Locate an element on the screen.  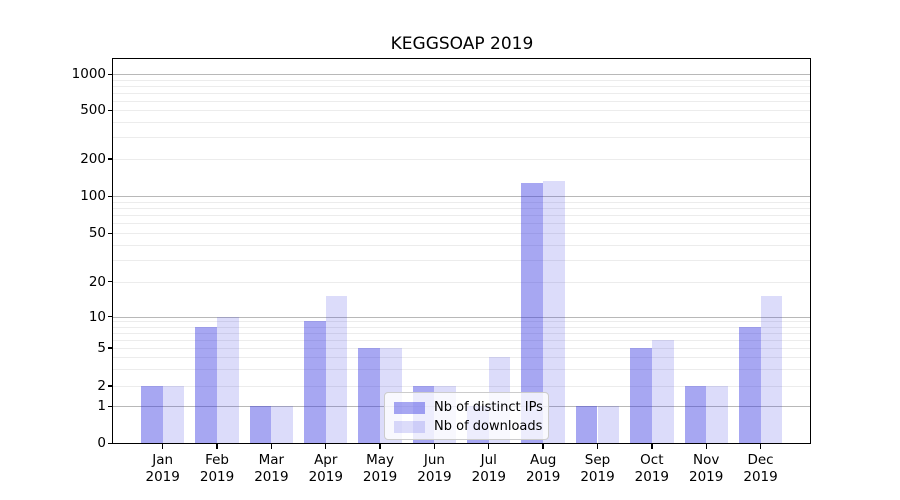
legend-swatch-downloads is located at coordinates (409, 426).